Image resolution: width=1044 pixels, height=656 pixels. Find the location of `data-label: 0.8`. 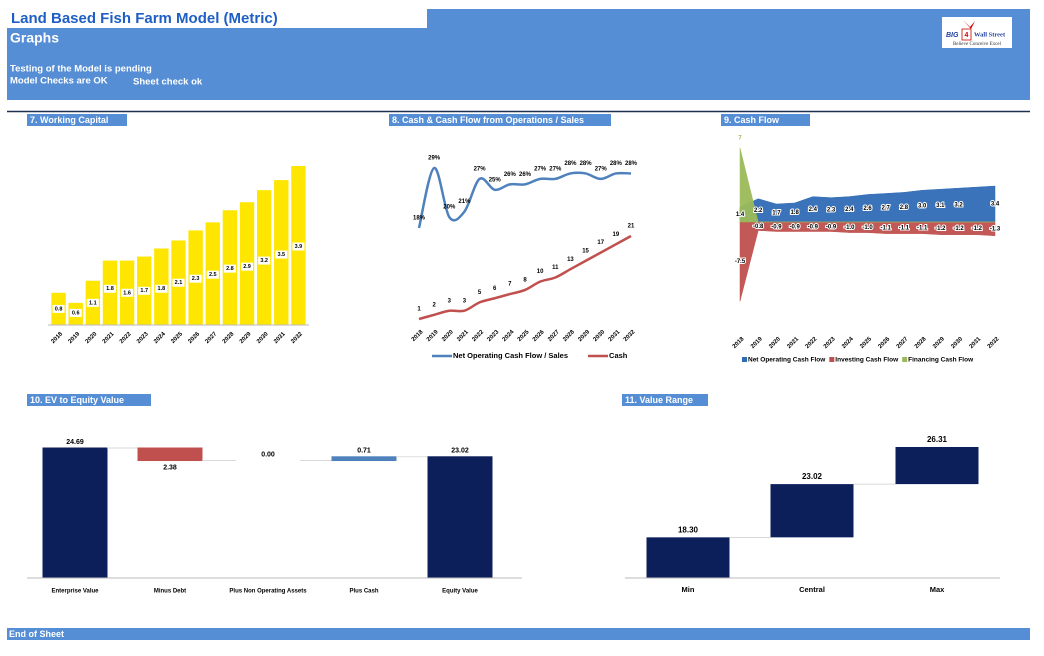

data-label: 0.8 is located at coordinates (59, 309).